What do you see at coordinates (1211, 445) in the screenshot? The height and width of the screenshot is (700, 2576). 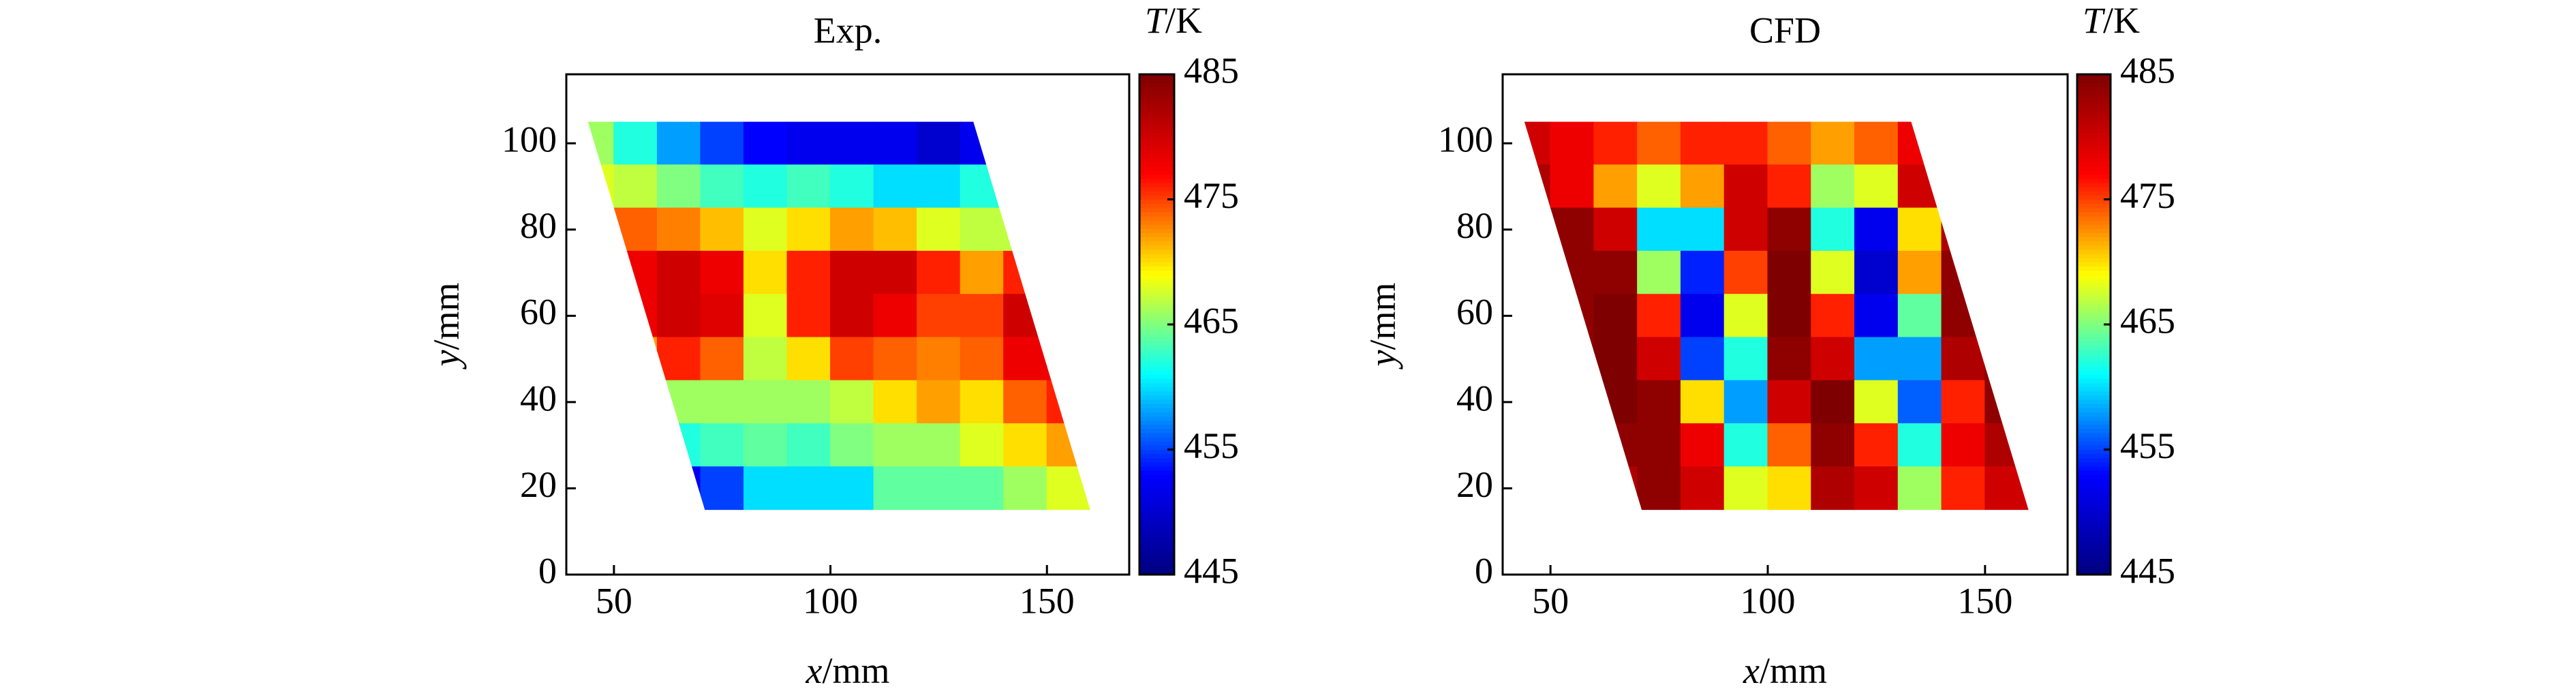 I see `colorbar-tick-label: 455` at bounding box center [1211, 445].